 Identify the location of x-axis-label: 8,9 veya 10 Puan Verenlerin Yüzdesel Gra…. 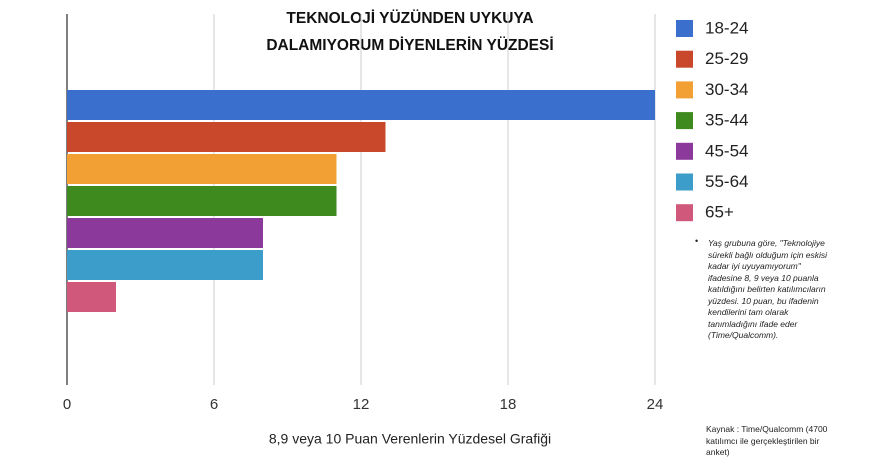
(410, 439).